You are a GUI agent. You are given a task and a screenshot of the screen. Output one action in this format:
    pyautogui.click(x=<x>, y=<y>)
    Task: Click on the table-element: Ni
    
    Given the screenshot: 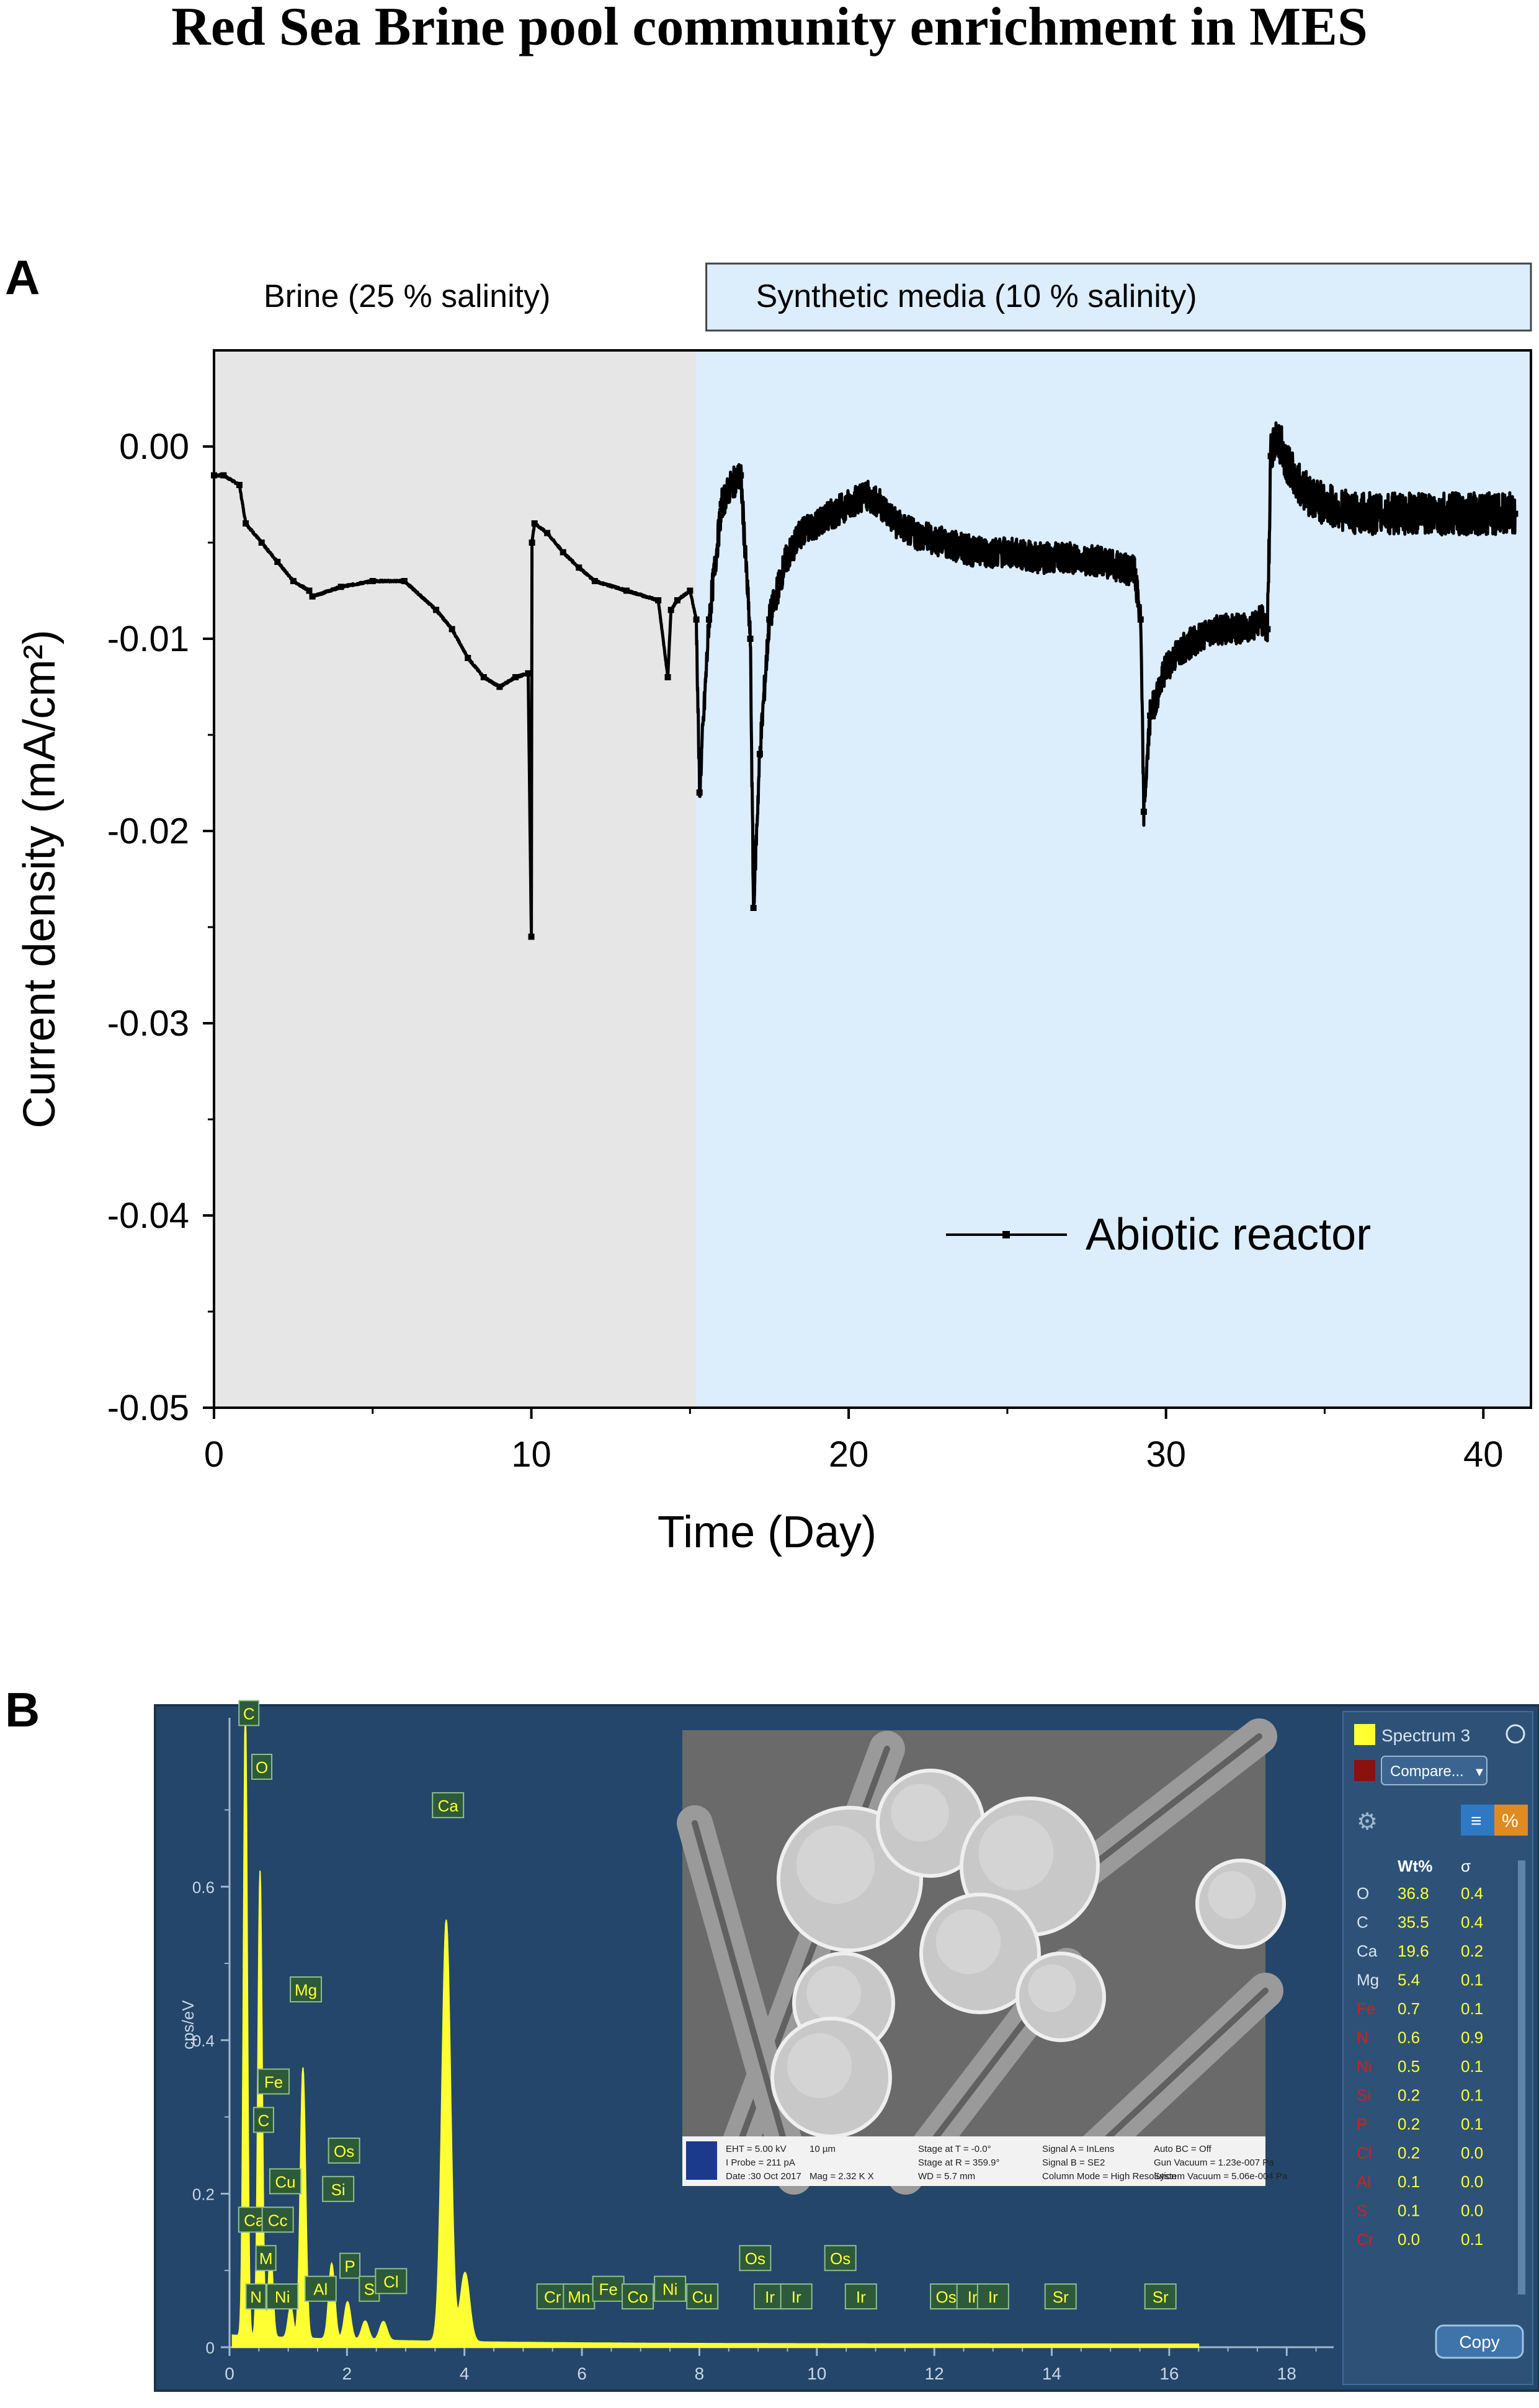 What is the action you would take?
    pyautogui.click(x=1364, y=2066)
    